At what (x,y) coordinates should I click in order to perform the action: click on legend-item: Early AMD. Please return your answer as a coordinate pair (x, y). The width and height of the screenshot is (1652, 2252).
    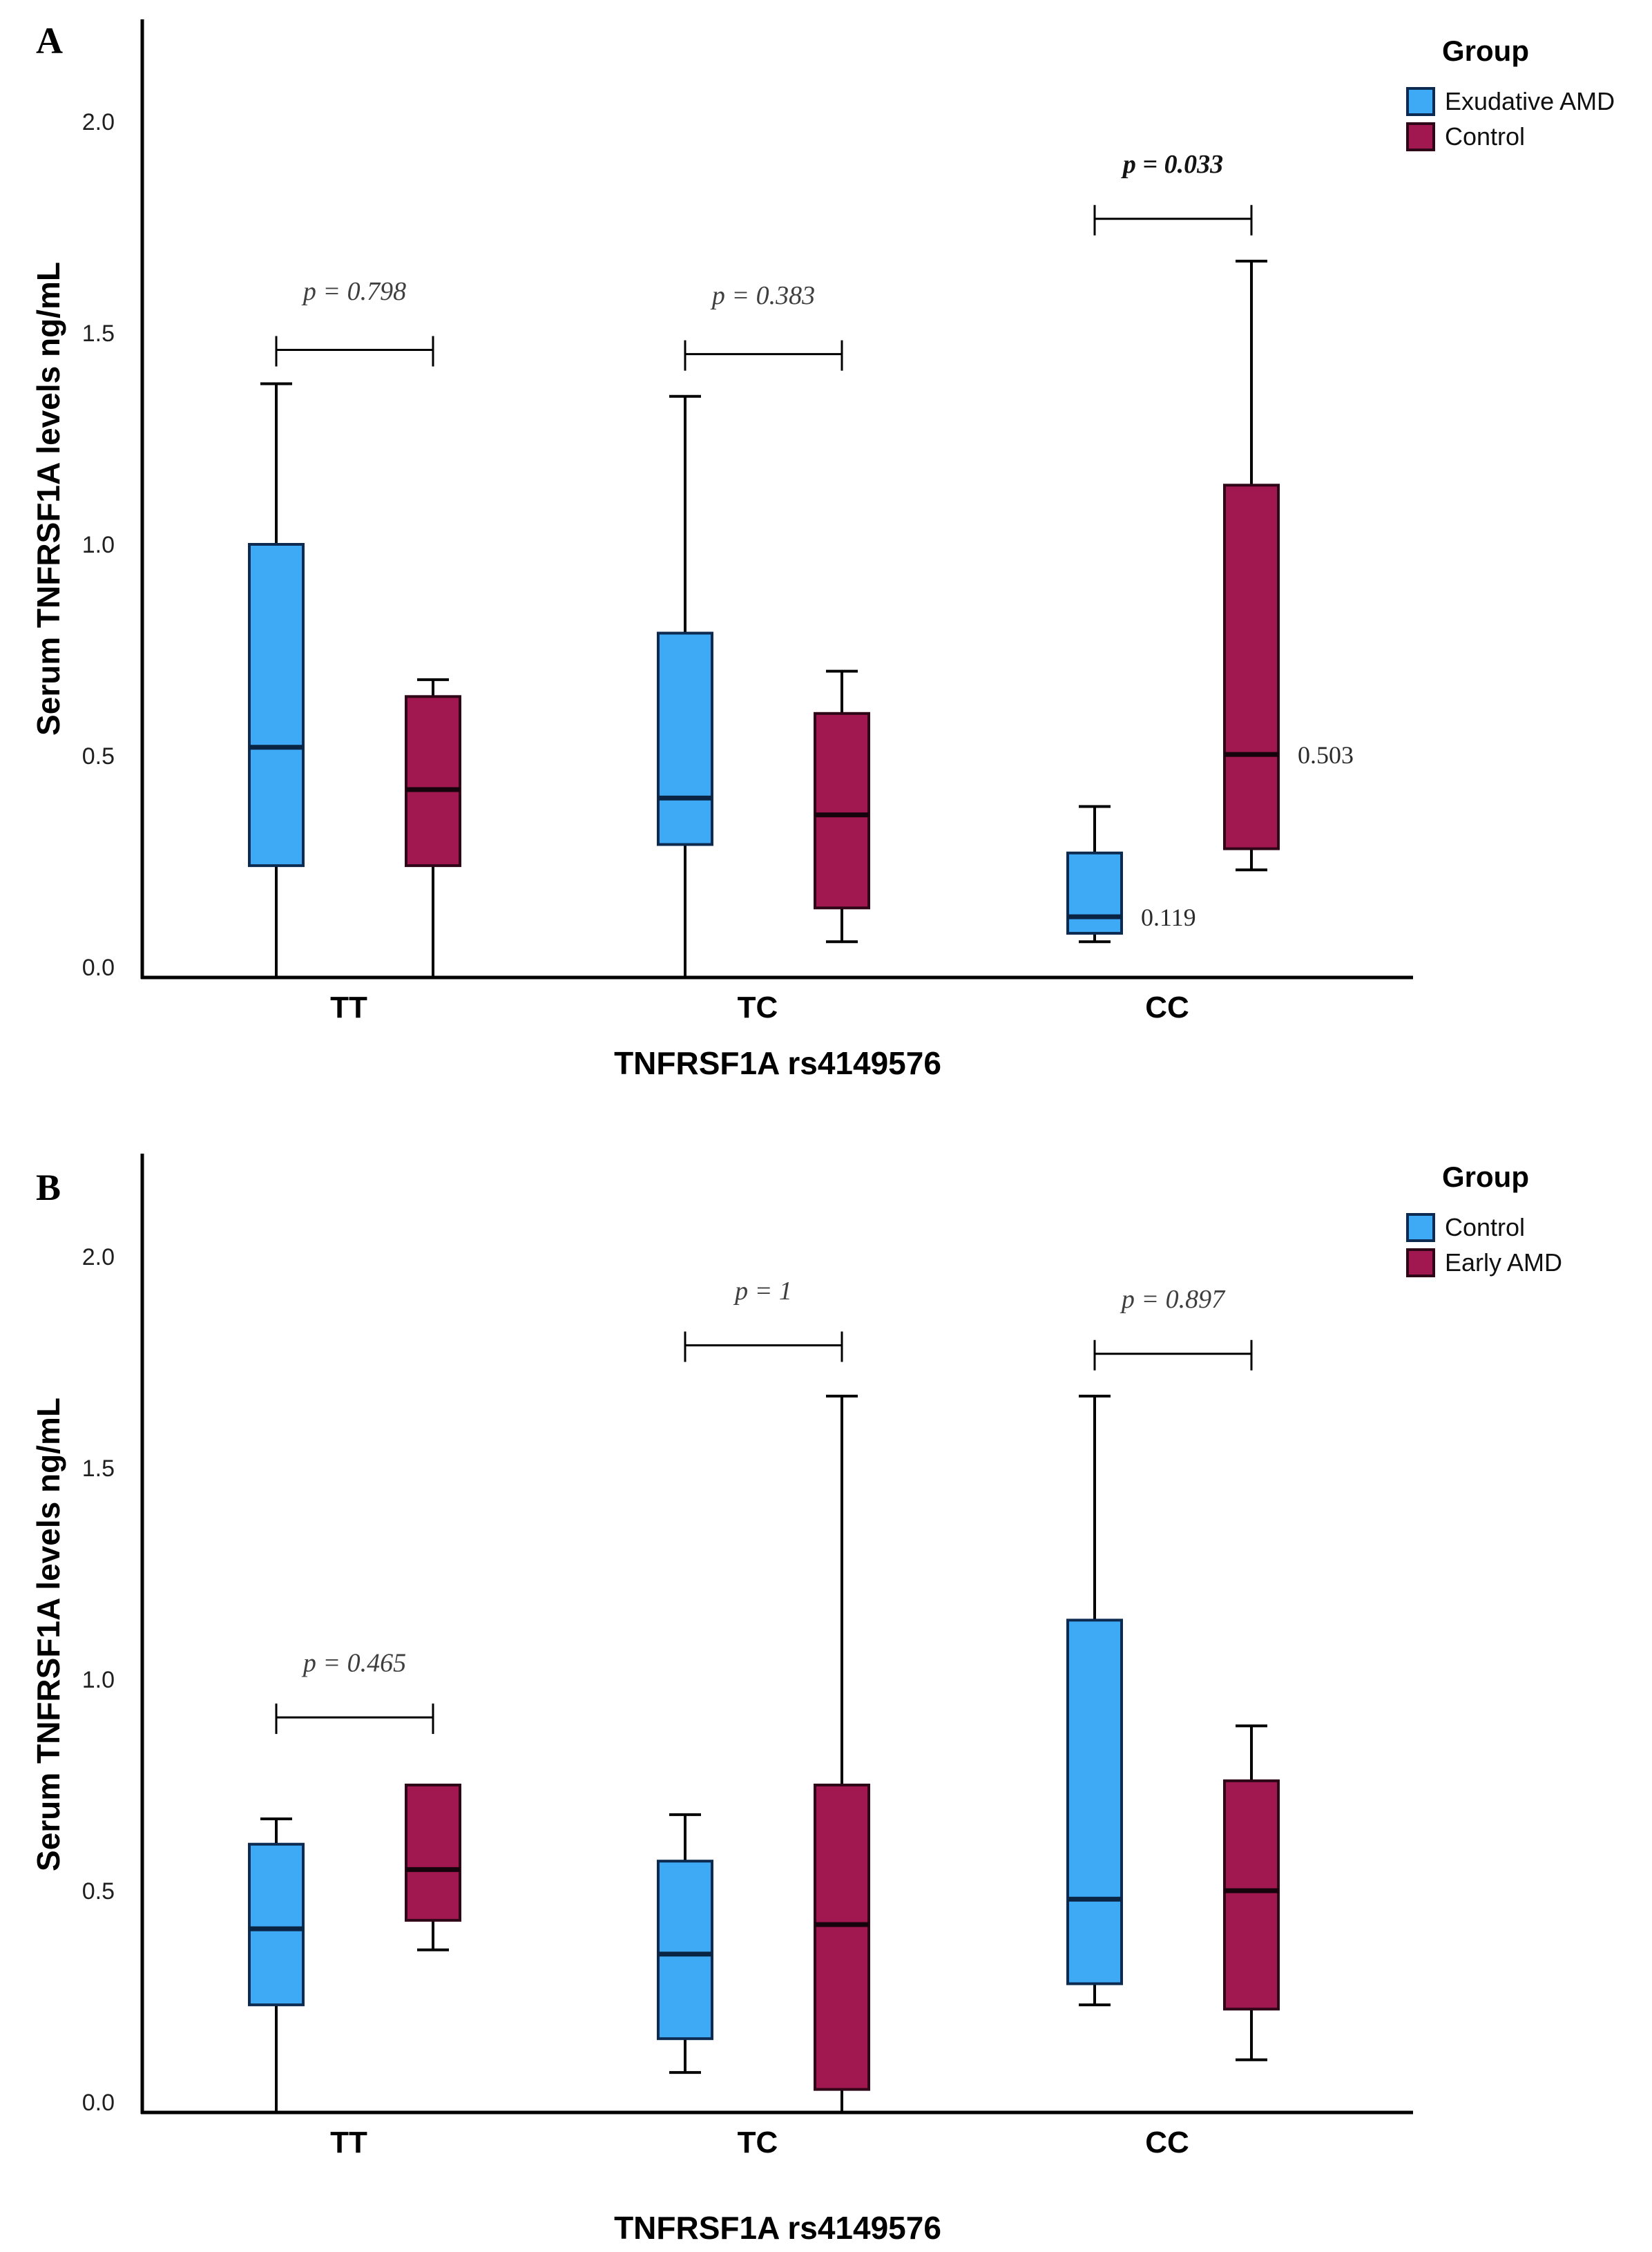
    Looking at the image, I should click on (1529, 1262).